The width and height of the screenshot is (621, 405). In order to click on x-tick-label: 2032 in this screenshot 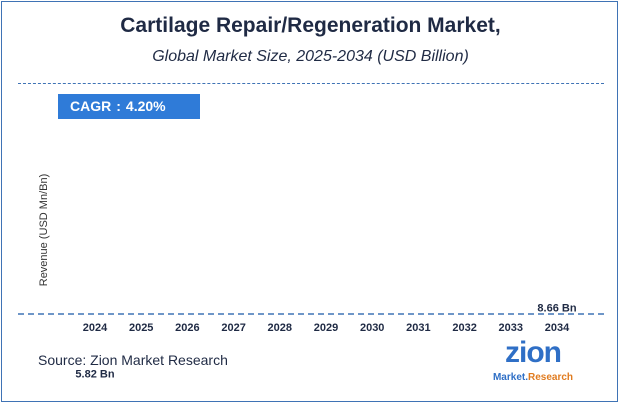, I will do `click(464, 328)`.